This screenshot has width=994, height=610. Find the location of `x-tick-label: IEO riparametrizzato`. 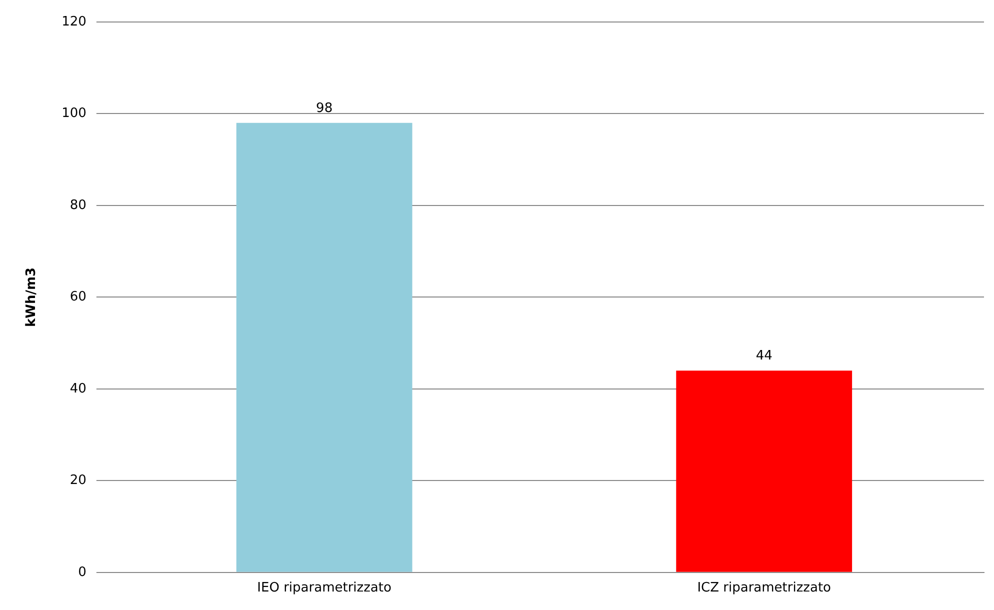

x-tick-label: IEO riparametrizzato is located at coordinates (324, 588).